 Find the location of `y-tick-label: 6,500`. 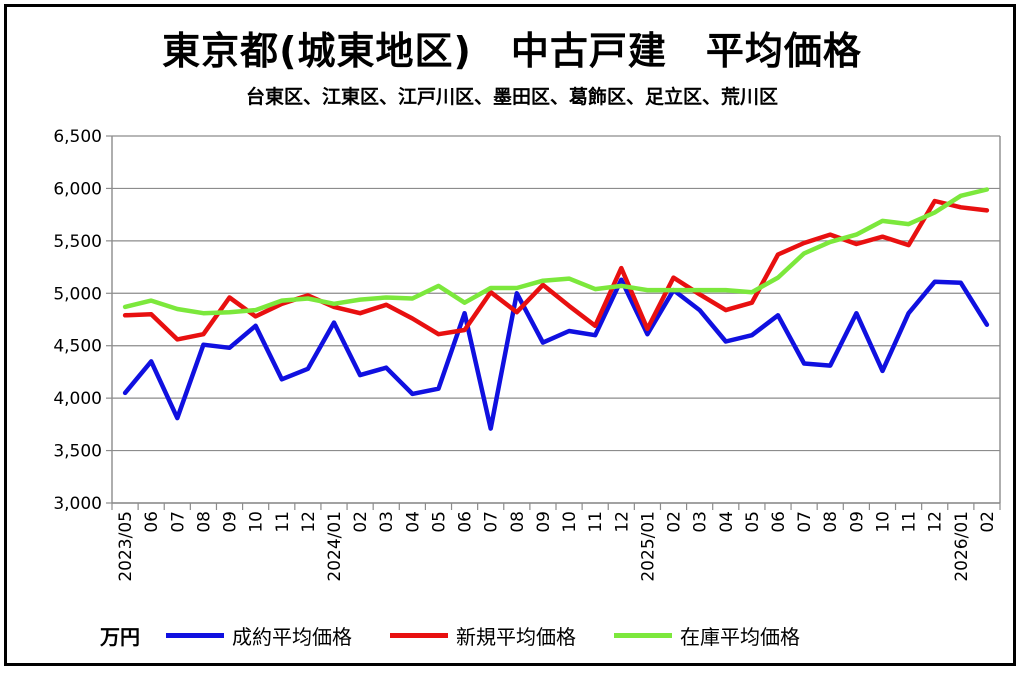

y-tick-label: 6,500 is located at coordinates (77, 137).